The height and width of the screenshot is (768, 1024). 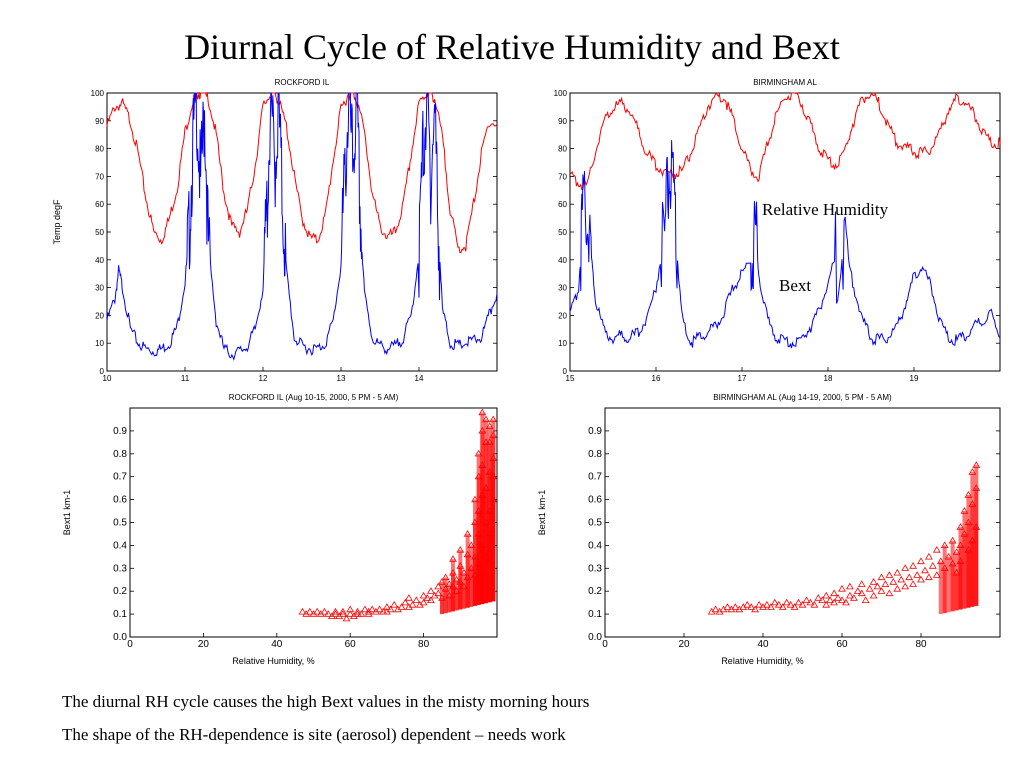 I want to click on y-tick-label: 0.3, so click(x=595, y=568).